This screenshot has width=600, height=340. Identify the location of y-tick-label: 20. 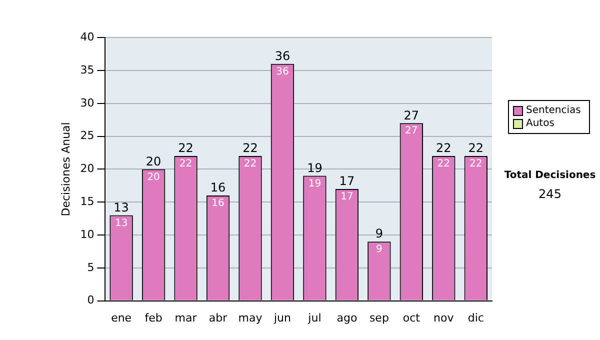
(87, 169).